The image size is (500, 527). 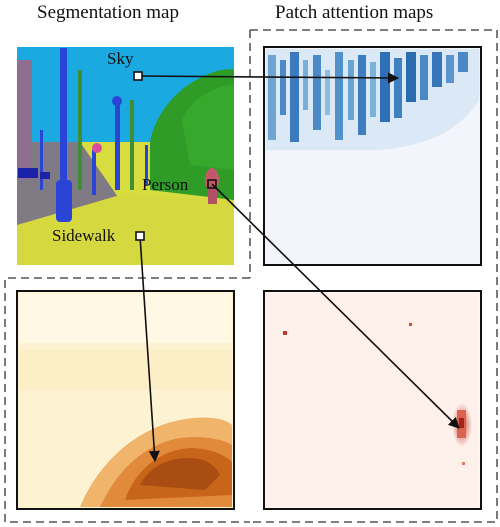 I want to click on sidewalk-point-marker, so click(x=140, y=236).